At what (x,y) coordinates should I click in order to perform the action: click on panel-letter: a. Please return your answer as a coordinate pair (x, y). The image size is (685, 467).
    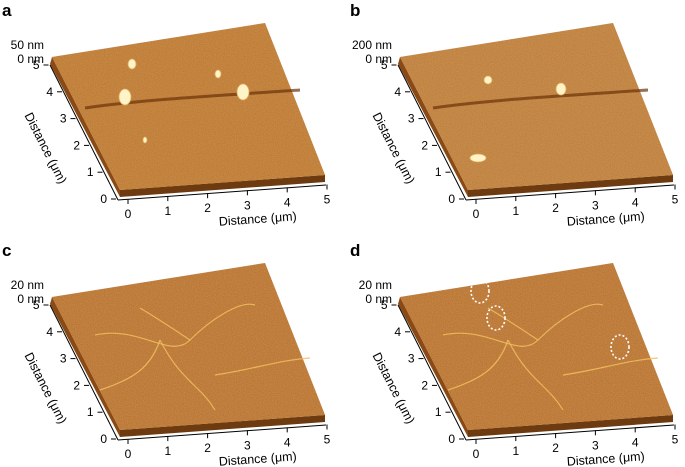
    Looking at the image, I should click on (7, 10).